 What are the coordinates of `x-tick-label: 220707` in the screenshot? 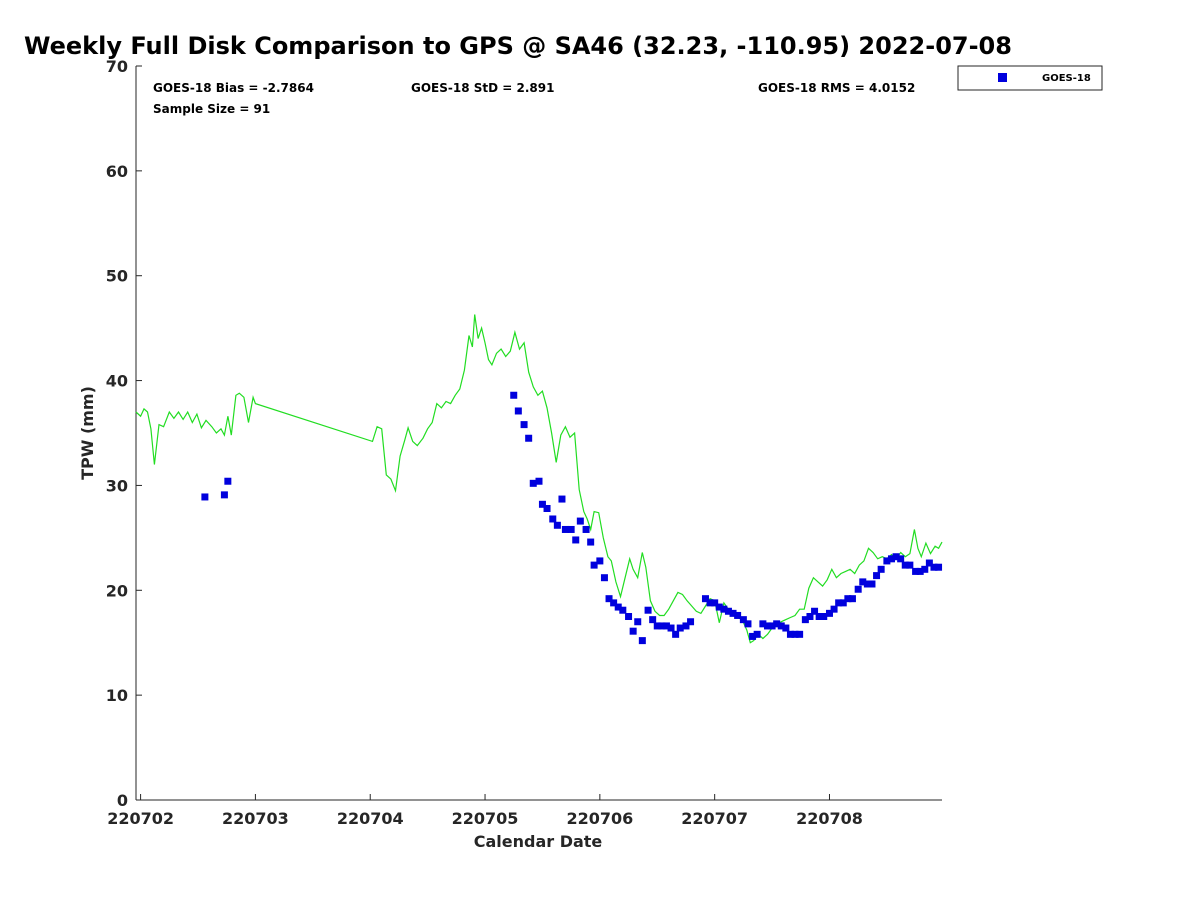 It's located at (714, 818).